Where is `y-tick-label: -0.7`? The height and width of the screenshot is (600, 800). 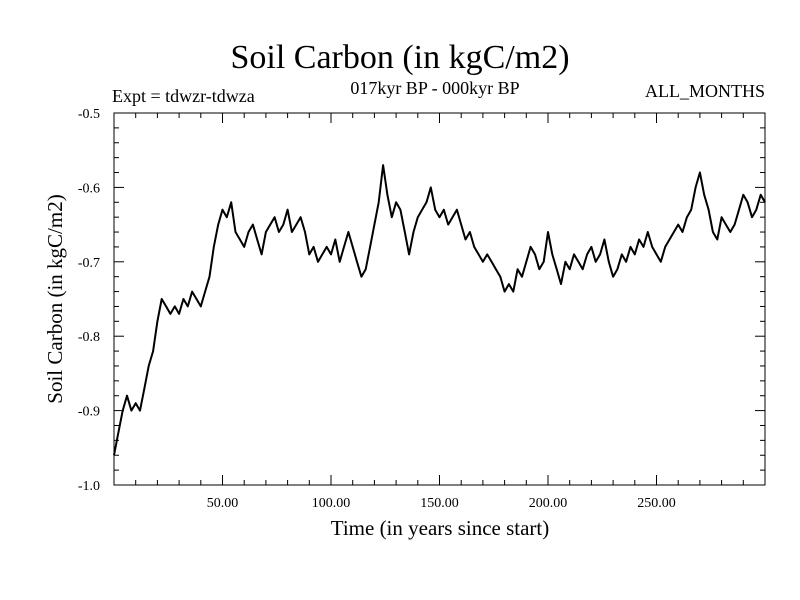 y-tick-label: -0.7 is located at coordinates (89, 263).